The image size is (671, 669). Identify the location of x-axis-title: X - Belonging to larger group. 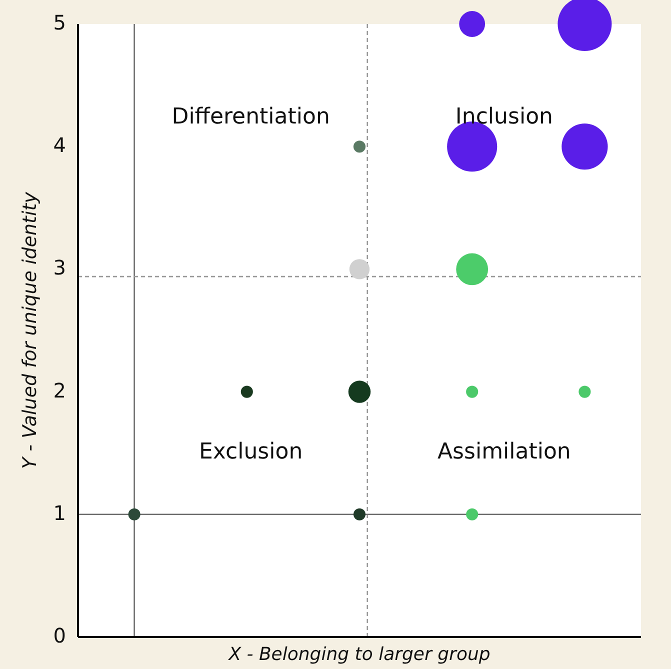
(359, 654).